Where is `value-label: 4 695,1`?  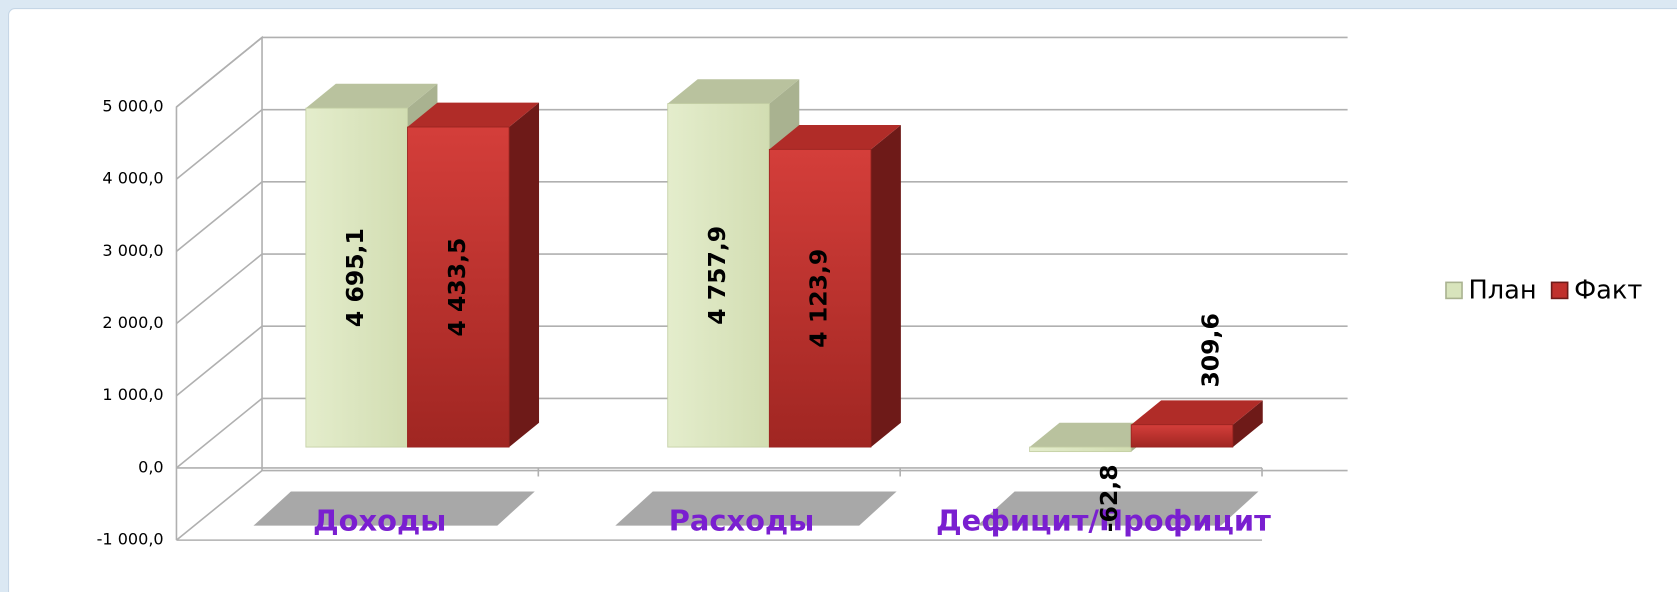
value-label: 4 695,1 is located at coordinates (355, 277).